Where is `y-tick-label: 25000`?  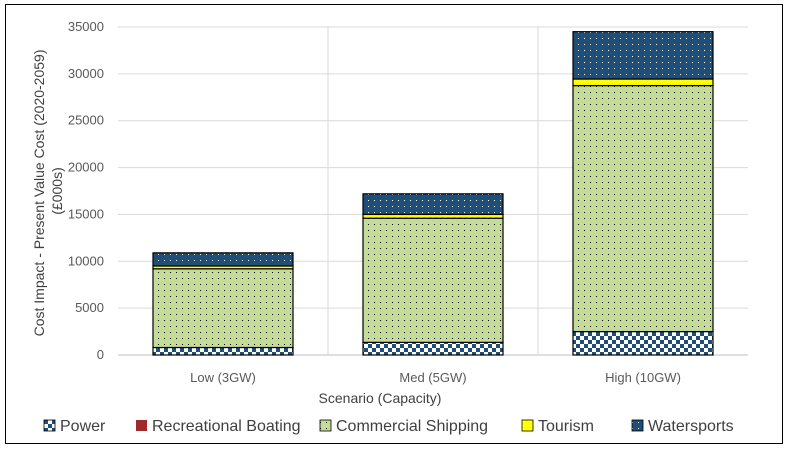 y-tick-label: 25000 is located at coordinates (86, 120).